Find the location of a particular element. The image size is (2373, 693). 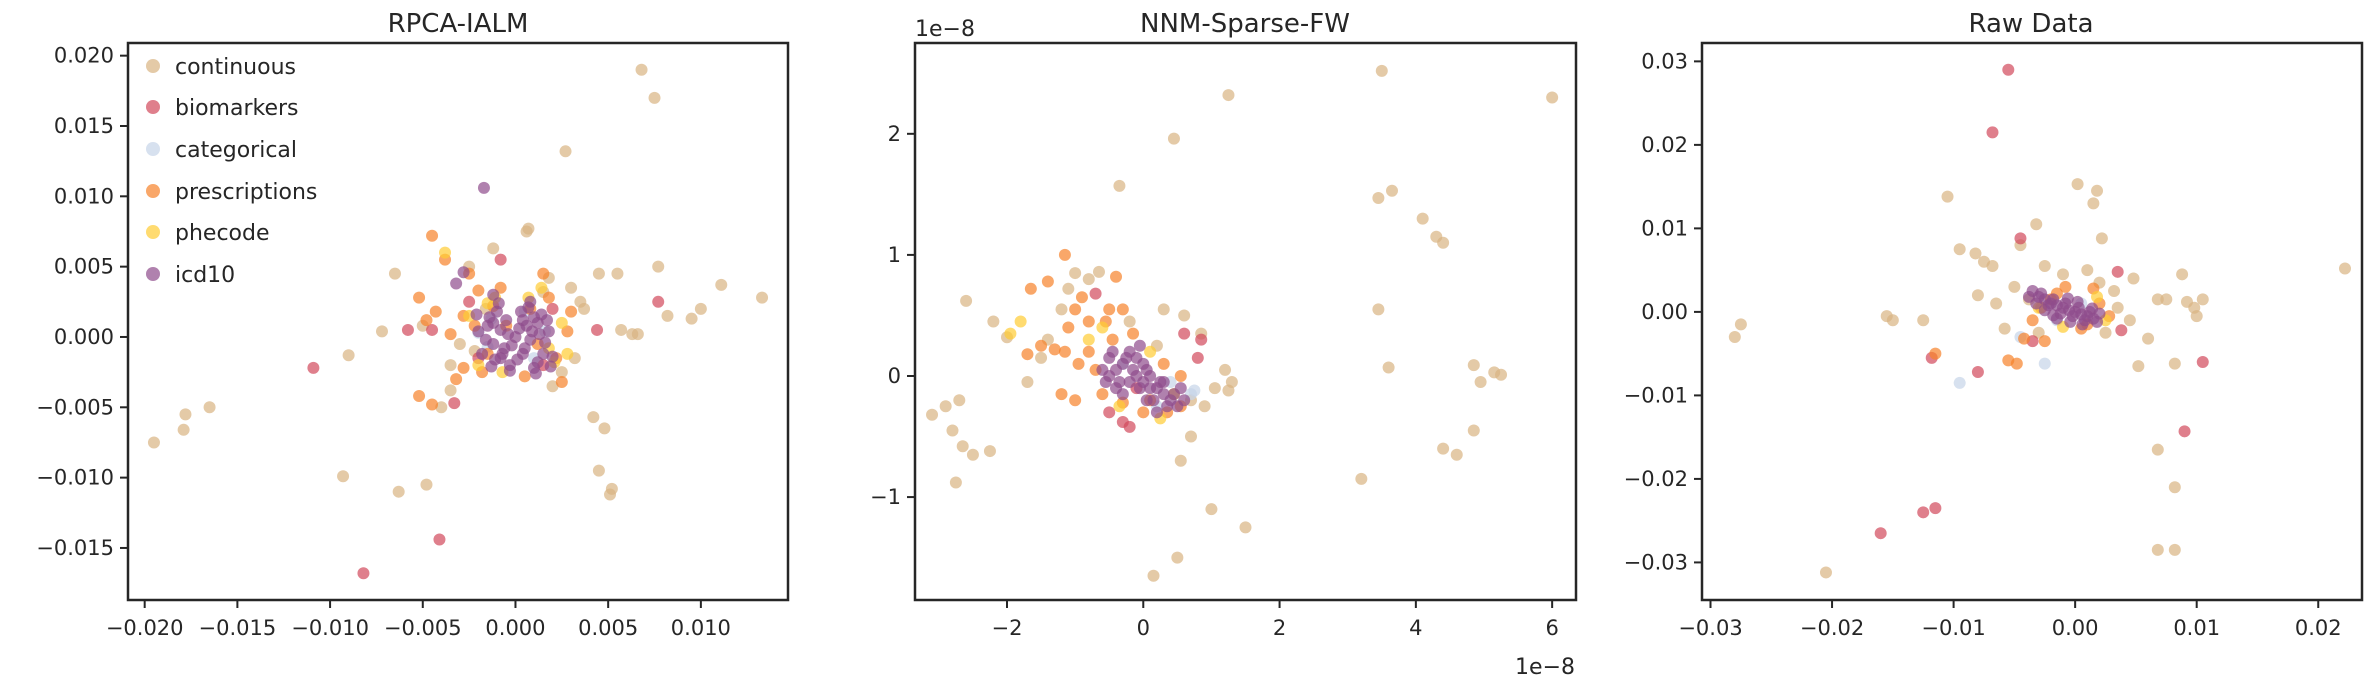

legend-marker is located at coordinates (153, 107).